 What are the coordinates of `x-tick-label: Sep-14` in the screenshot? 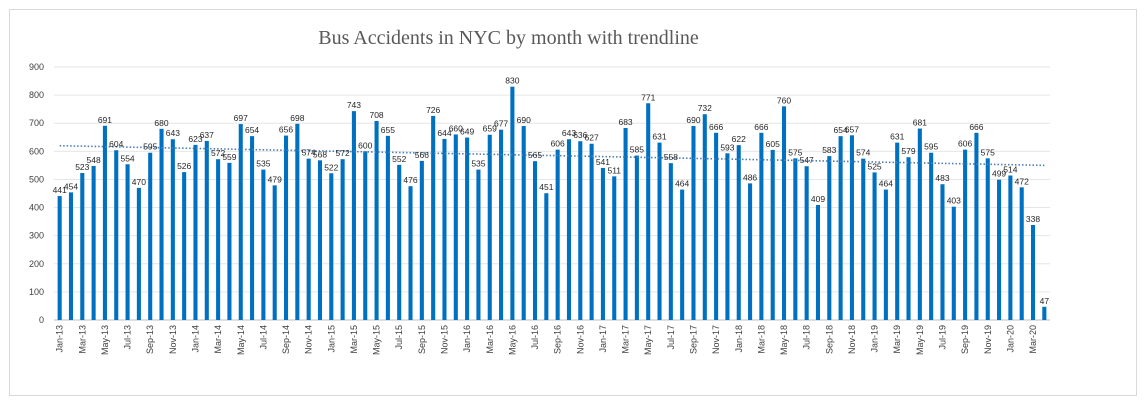 It's located at (286, 339).